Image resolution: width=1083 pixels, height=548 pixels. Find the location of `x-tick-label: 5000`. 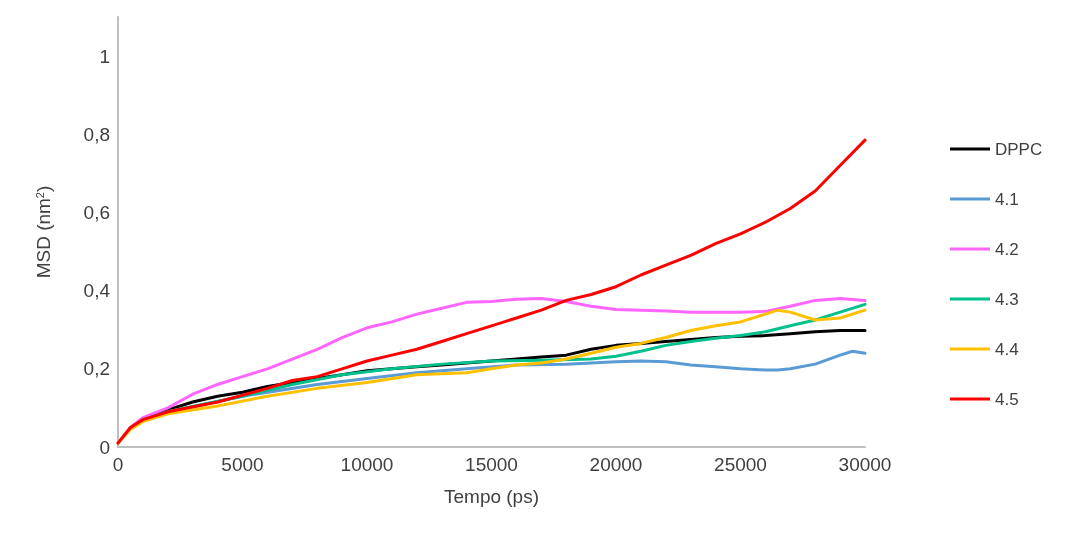

x-tick-label: 5000 is located at coordinates (242, 464).